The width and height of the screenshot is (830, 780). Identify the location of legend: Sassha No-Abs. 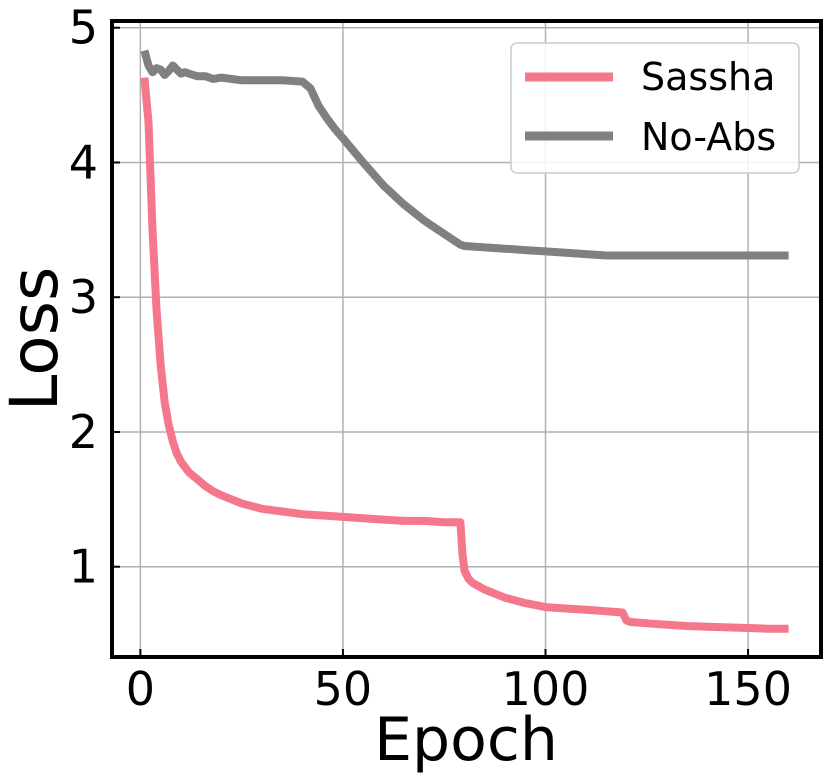
(655, 108).